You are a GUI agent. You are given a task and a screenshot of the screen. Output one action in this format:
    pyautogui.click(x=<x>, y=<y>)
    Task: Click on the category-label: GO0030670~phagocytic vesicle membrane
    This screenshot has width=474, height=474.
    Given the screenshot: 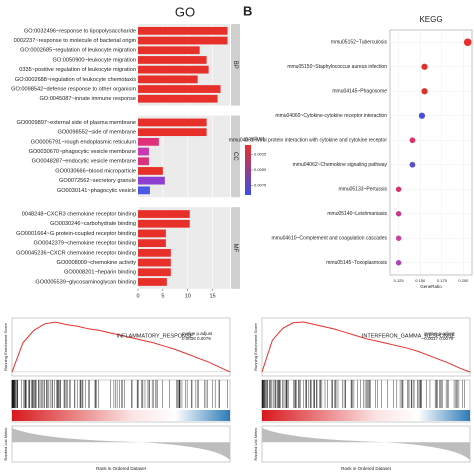 What is the action you would take?
    pyautogui.click(x=82, y=152)
    